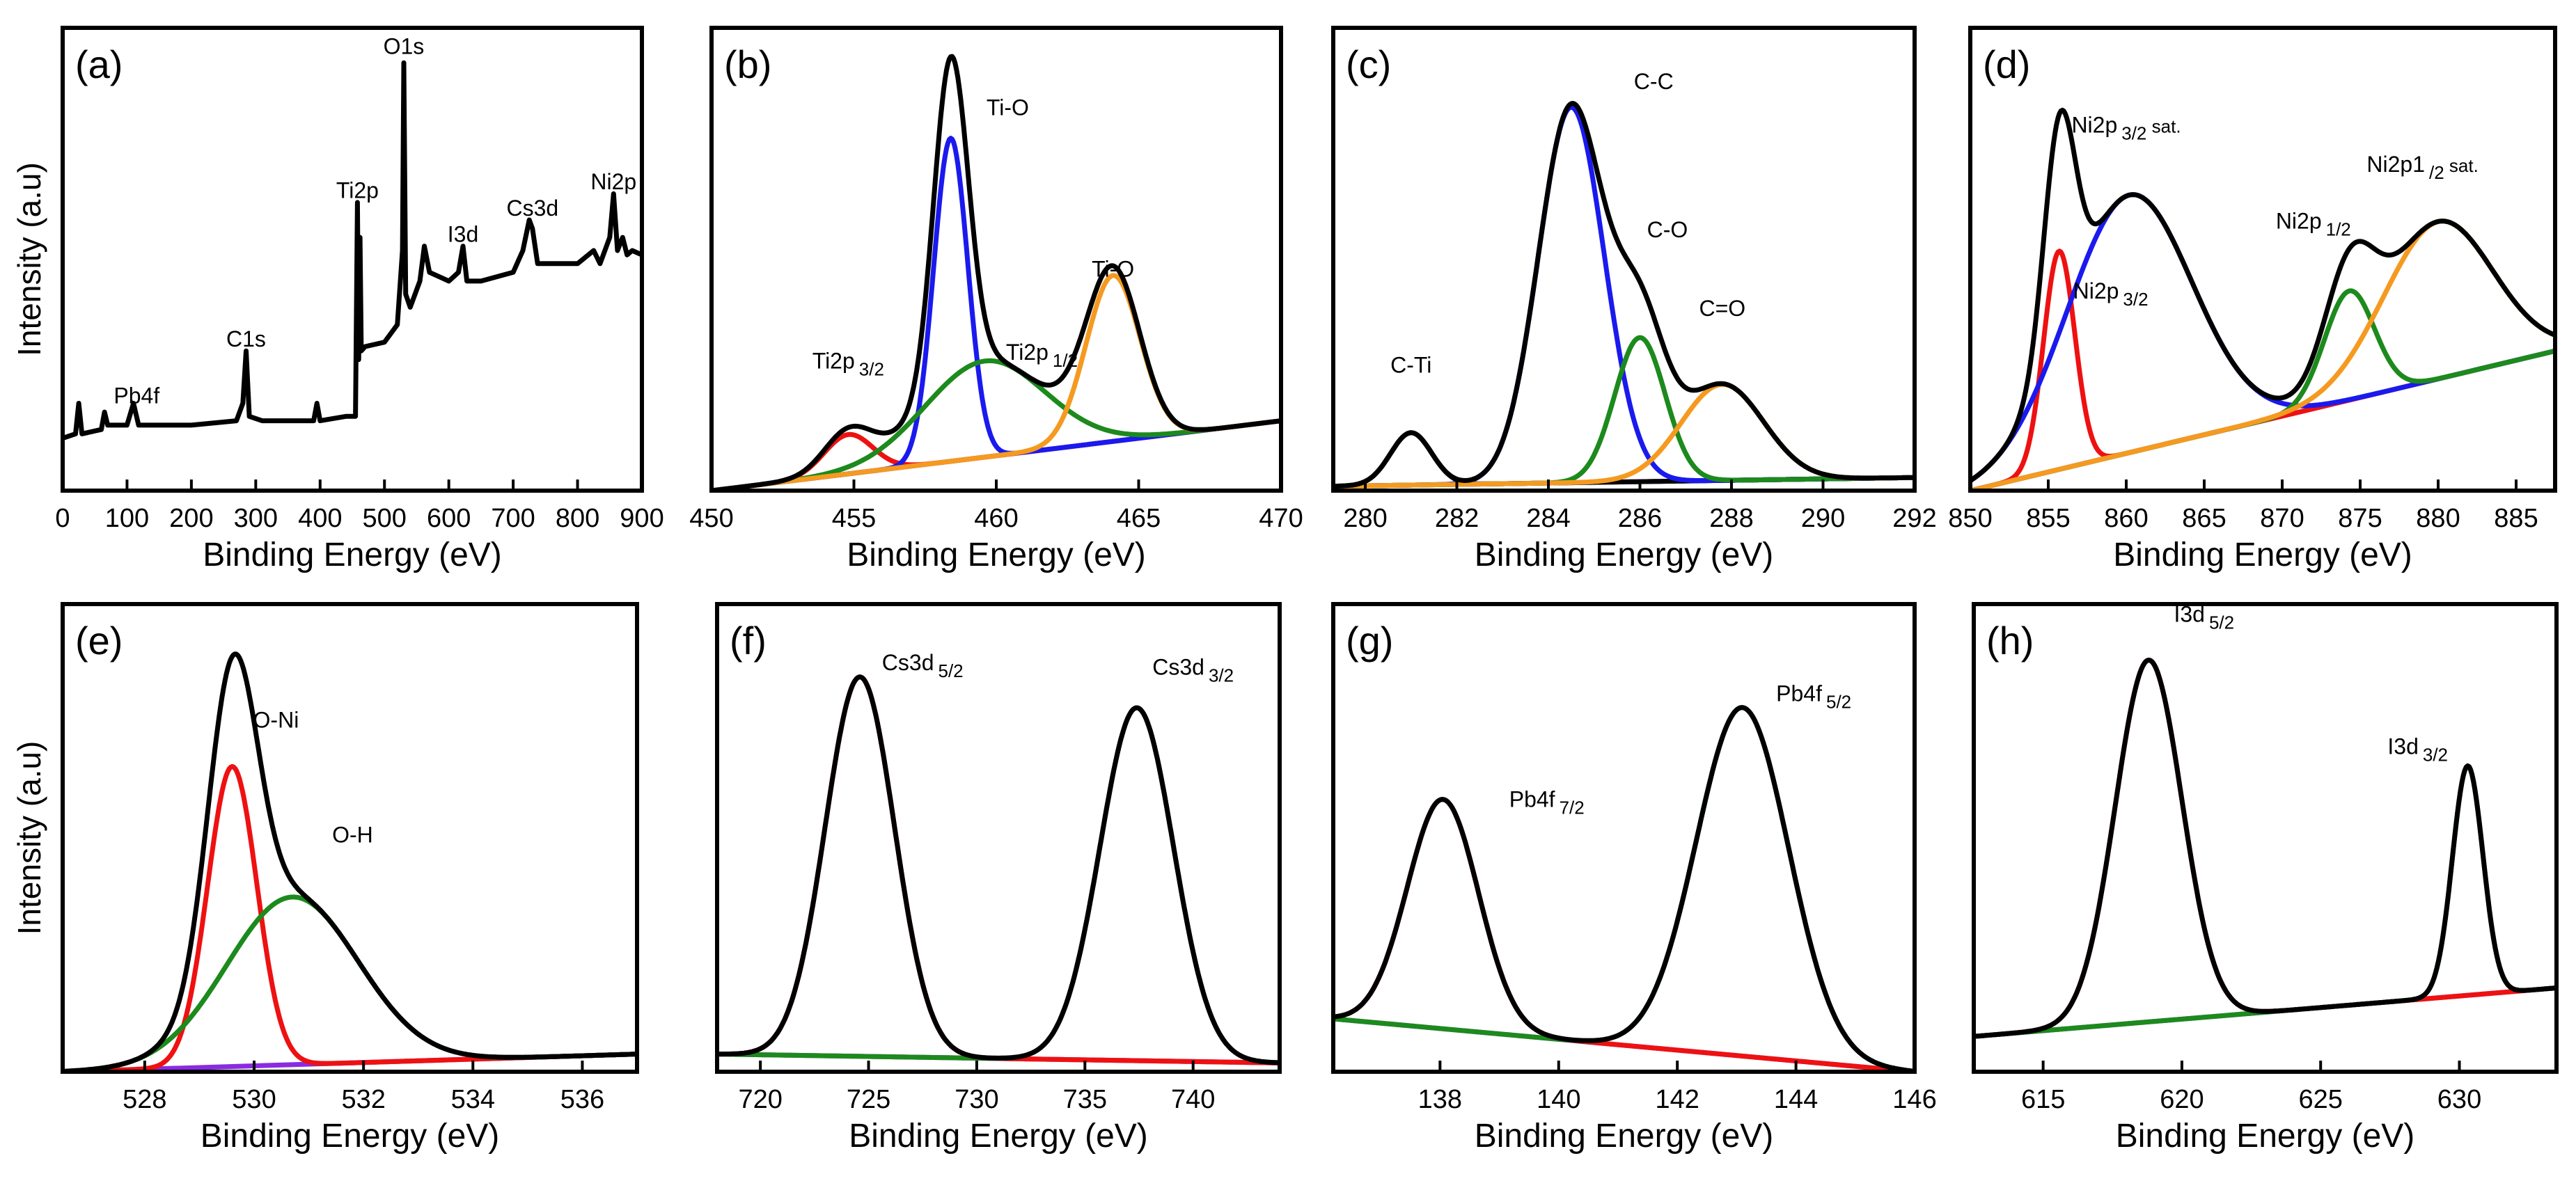 Image resolution: width=2576 pixels, height=1181 pixels. Describe the element at coordinates (998, 885) in the screenshot. I see `component-cs3d-3-2-line` at that location.